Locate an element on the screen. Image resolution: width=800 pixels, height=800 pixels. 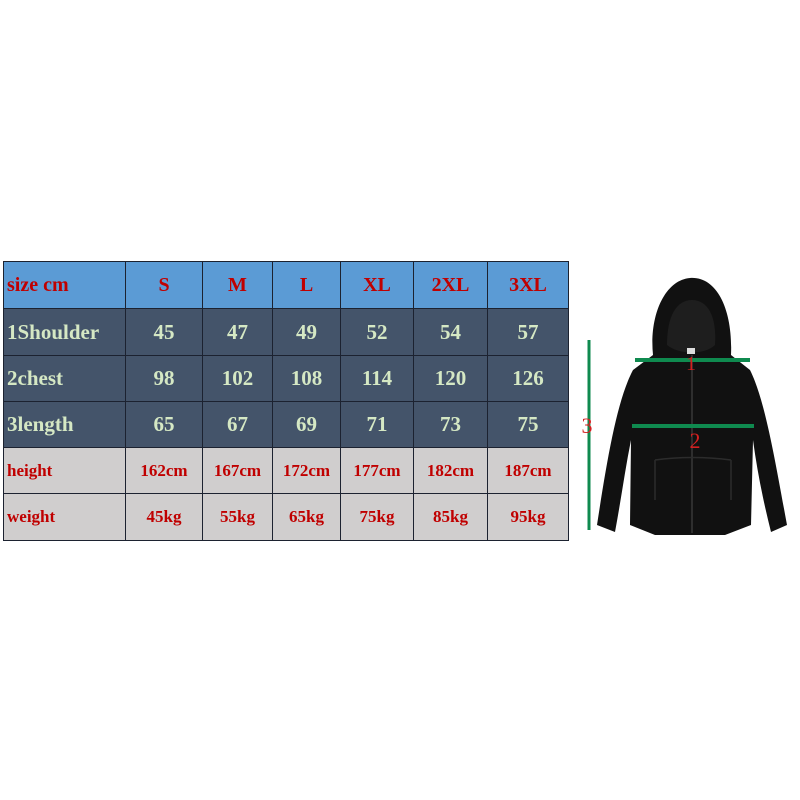
row-label: weight is located at coordinates (64, 517).